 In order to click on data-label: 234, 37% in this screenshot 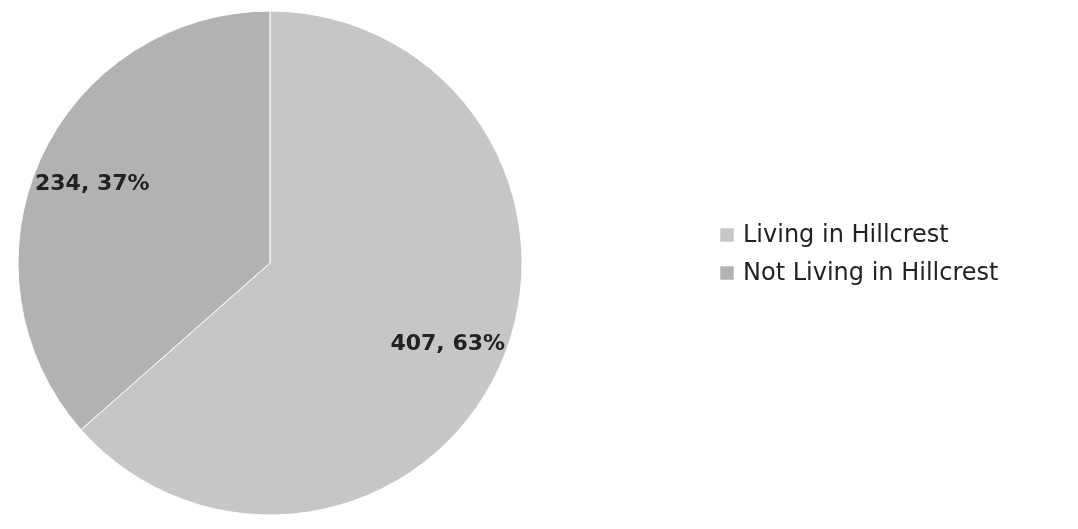, I will do `click(92, 182)`.